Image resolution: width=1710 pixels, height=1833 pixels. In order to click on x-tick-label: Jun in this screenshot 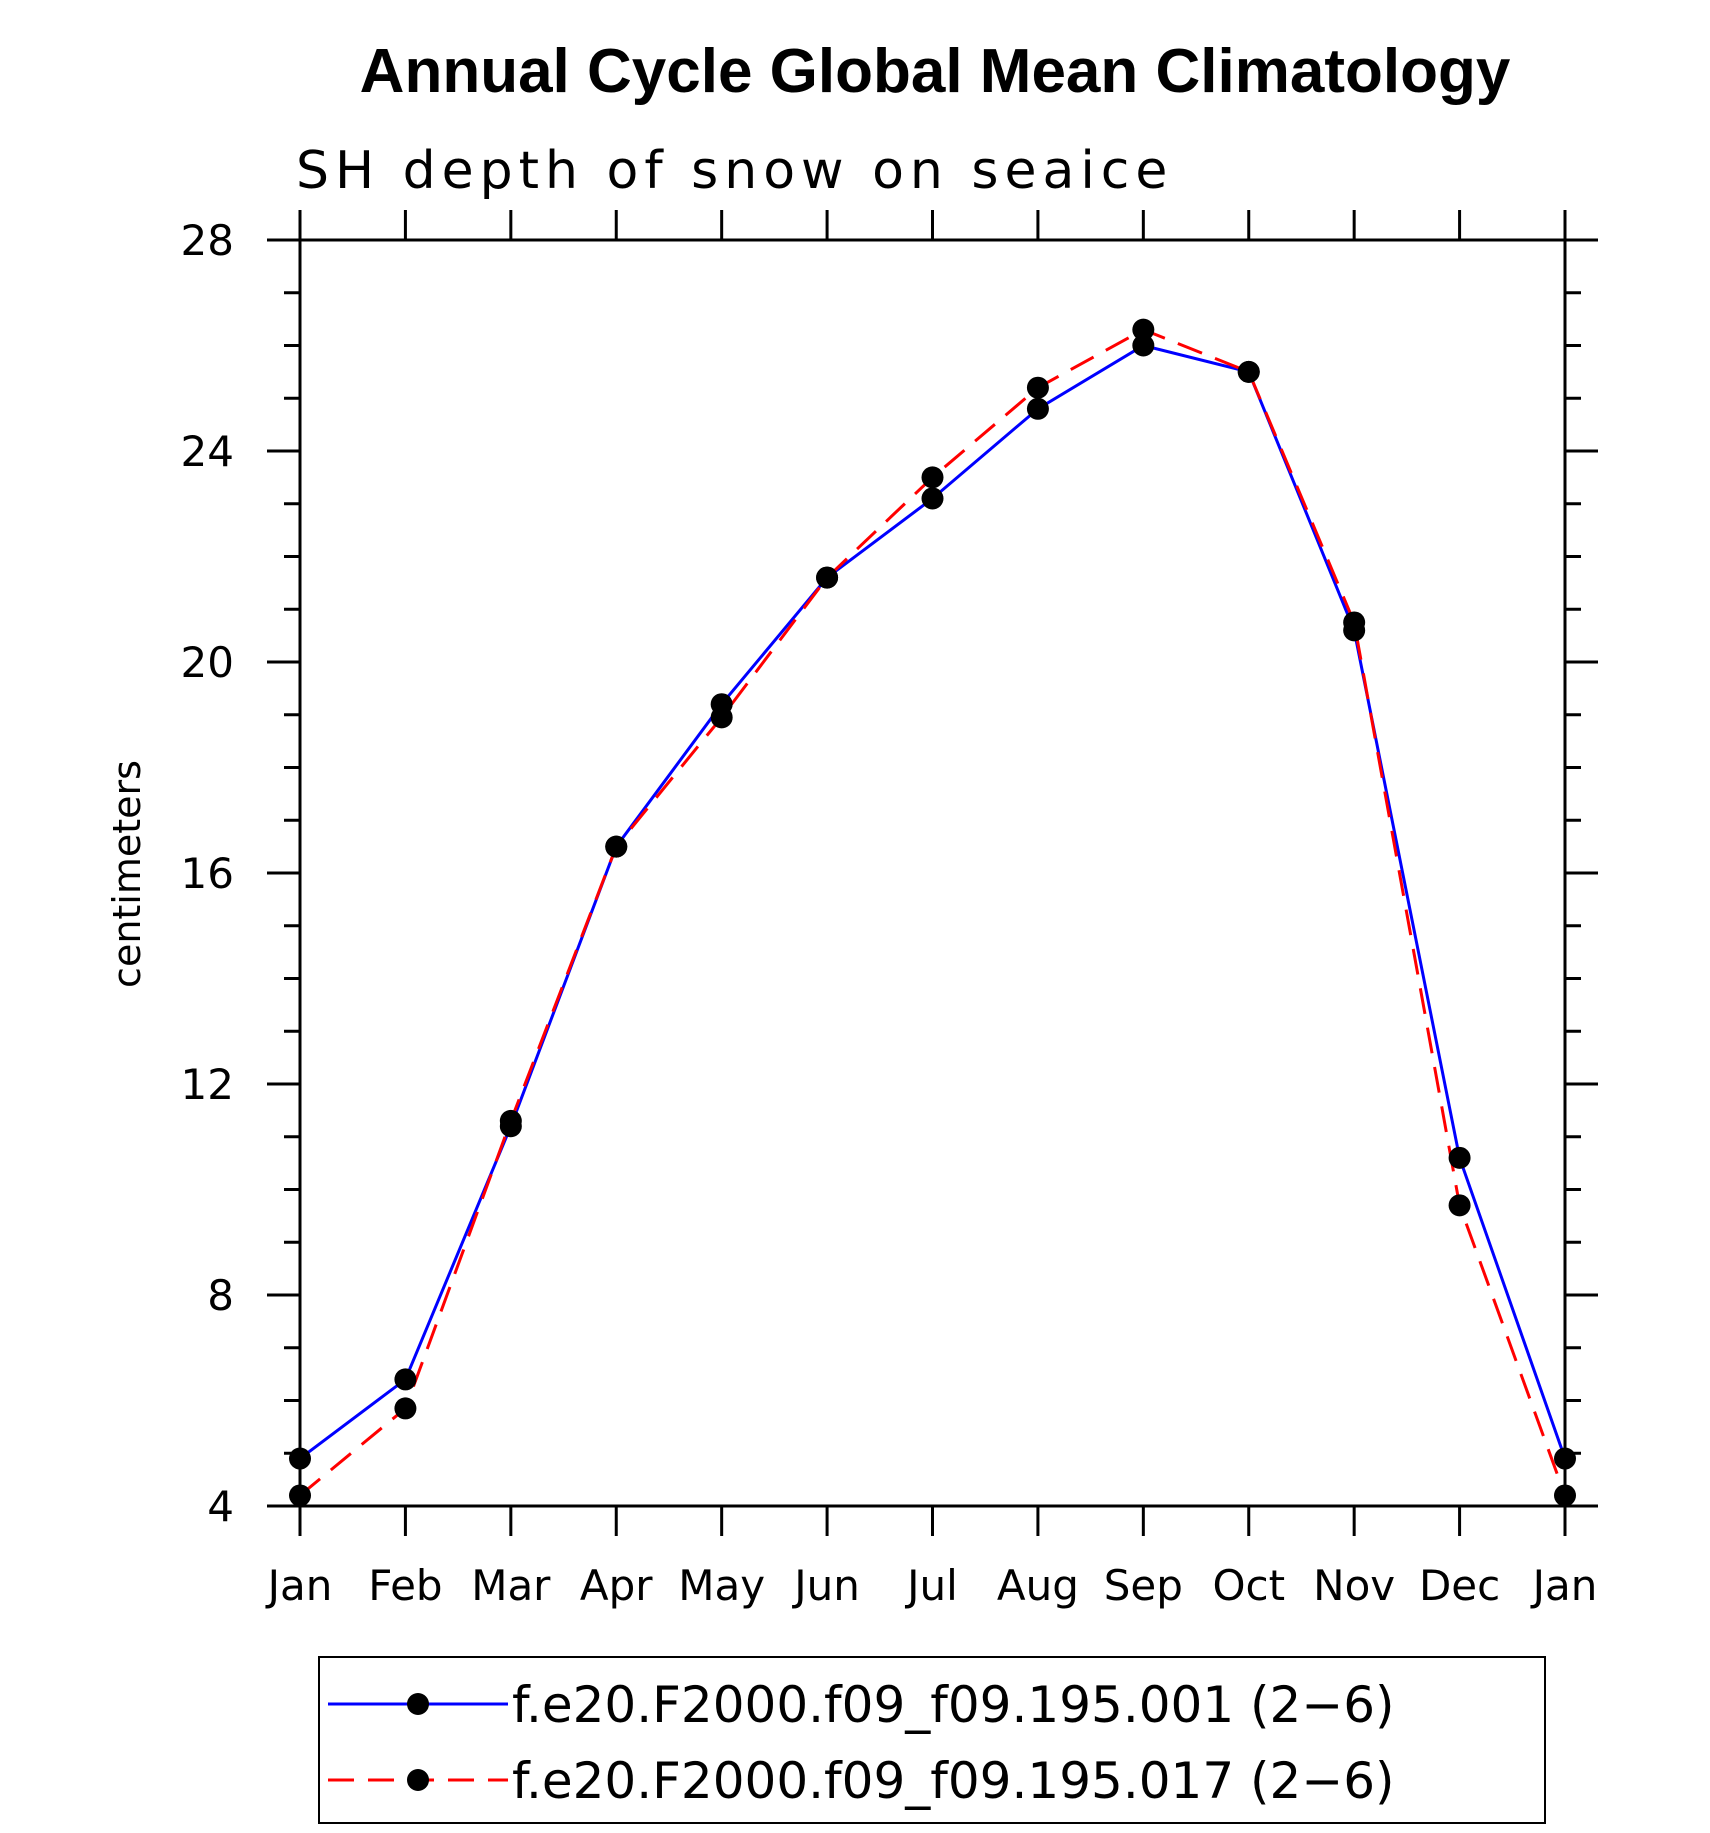, I will do `click(825, 1585)`.